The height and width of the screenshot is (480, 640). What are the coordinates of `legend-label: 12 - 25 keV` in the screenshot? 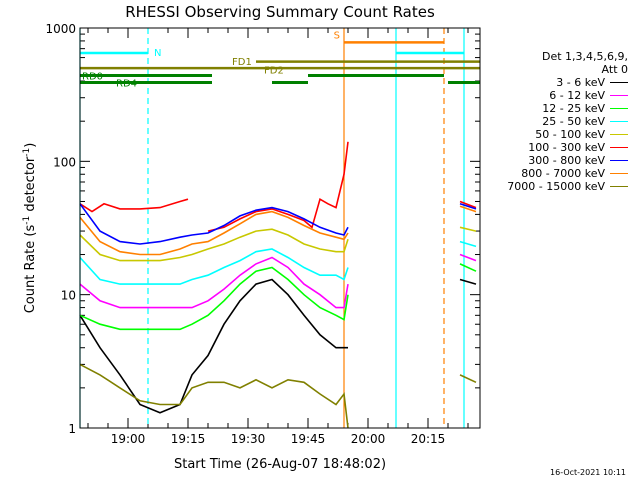 It's located at (573, 108).